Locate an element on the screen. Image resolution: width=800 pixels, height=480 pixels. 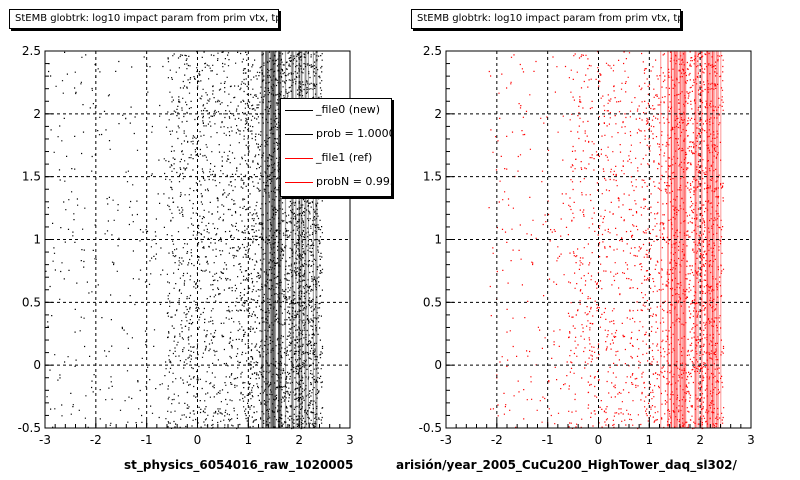
legend-entry: _file1 (ref) is located at coordinates (336, 159).